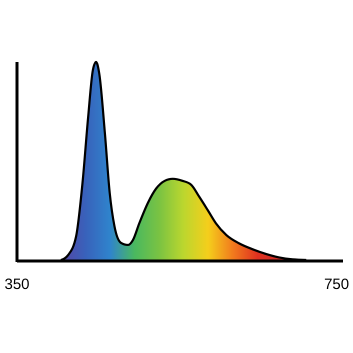 The height and width of the screenshot is (353, 353). I want to click on x-tick-label: 350, so click(17, 284).